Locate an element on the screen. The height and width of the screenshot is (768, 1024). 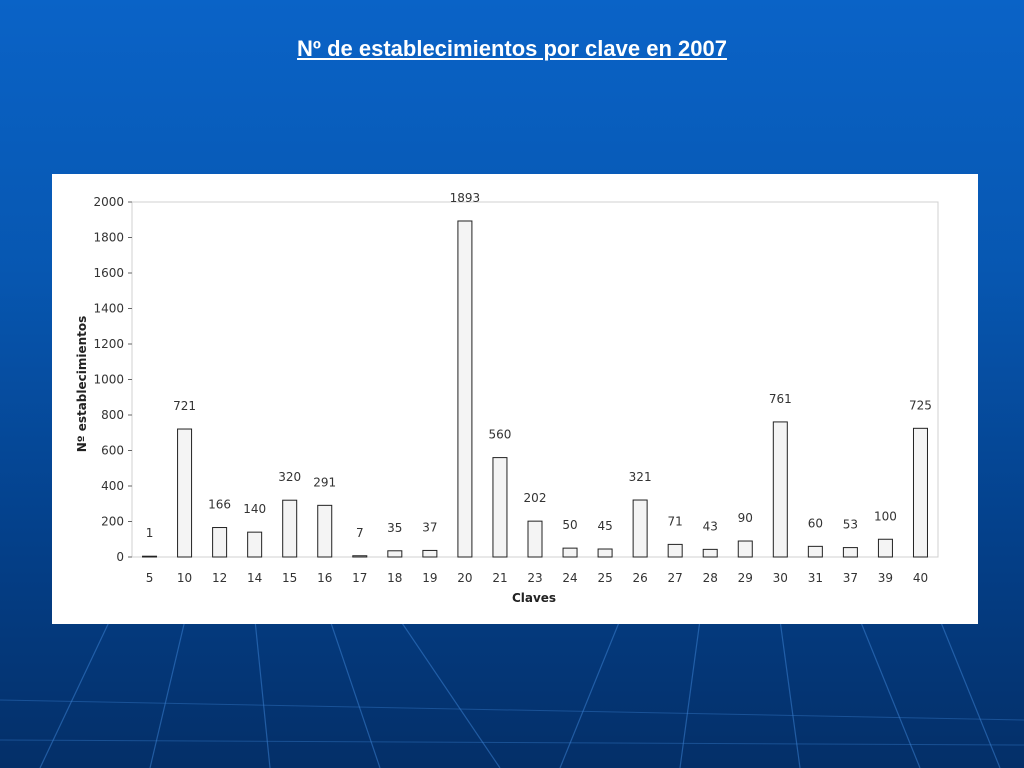
data-label: 1893 is located at coordinates (465, 198).